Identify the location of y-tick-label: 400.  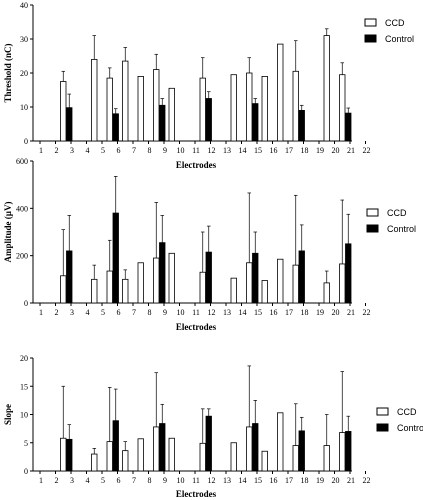
(22, 208).